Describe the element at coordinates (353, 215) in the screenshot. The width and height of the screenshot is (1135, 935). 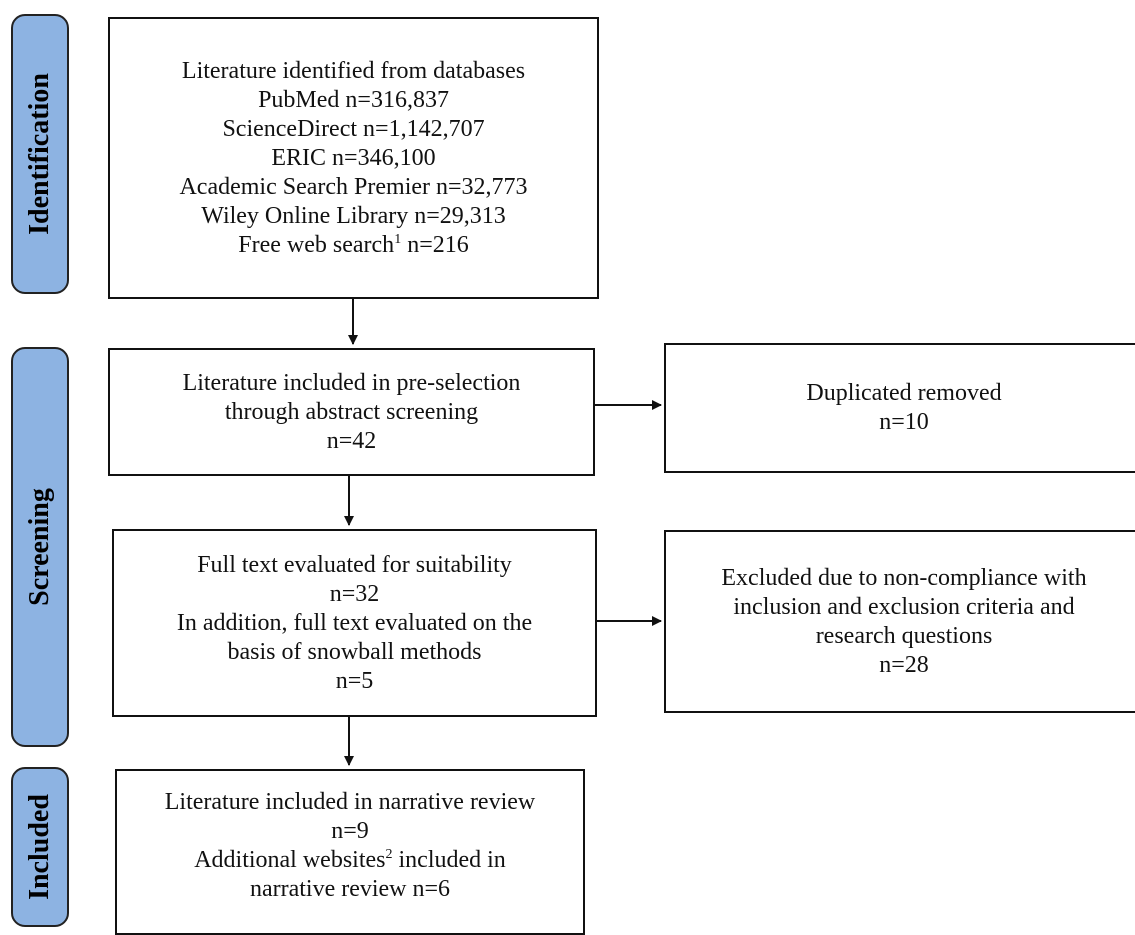
I see `identified-line-6: Wiley Online Library n=29,313` at that location.